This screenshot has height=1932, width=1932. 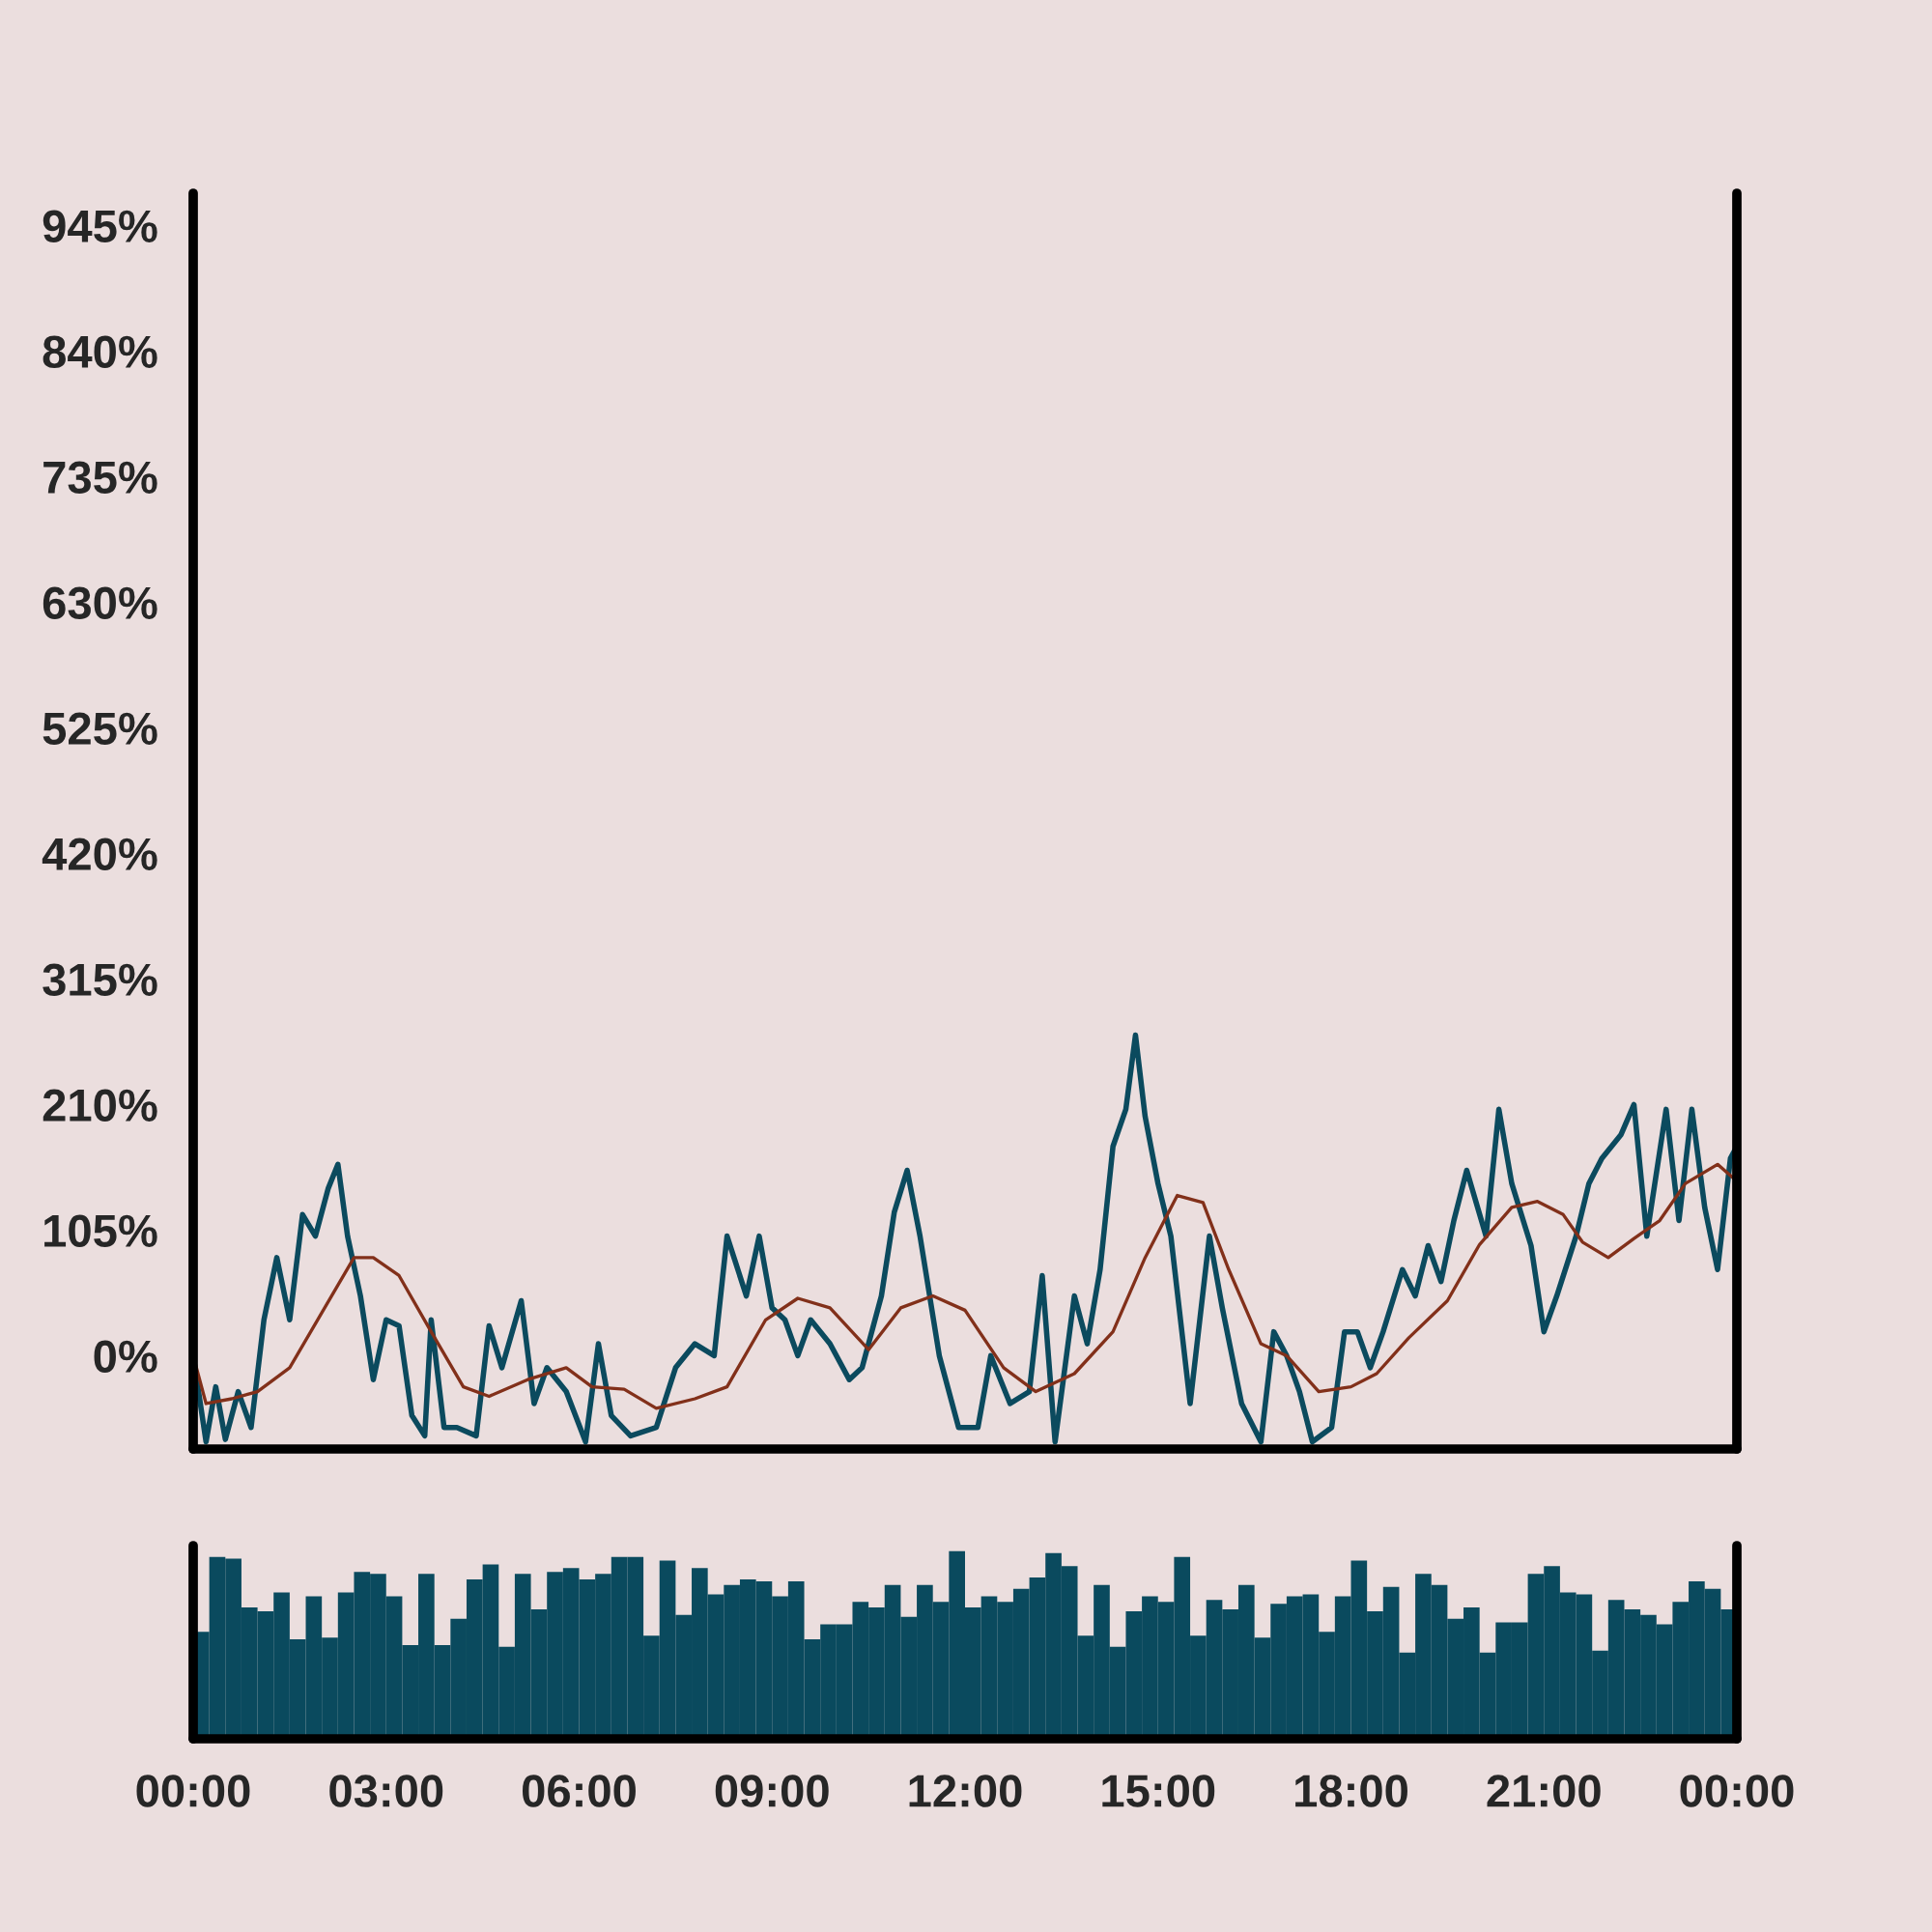 What do you see at coordinates (772, 1791) in the screenshot?
I see `x-tick-label: 09:00` at bounding box center [772, 1791].